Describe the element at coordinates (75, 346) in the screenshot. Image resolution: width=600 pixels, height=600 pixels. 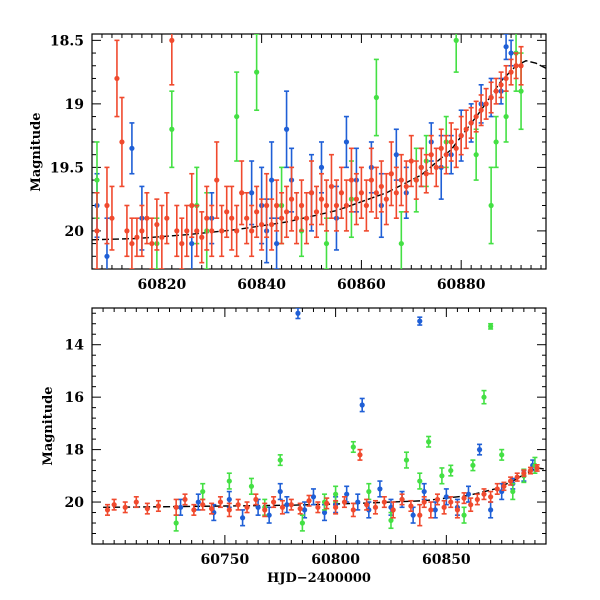
I see `y-tick-label: 14` at that location.